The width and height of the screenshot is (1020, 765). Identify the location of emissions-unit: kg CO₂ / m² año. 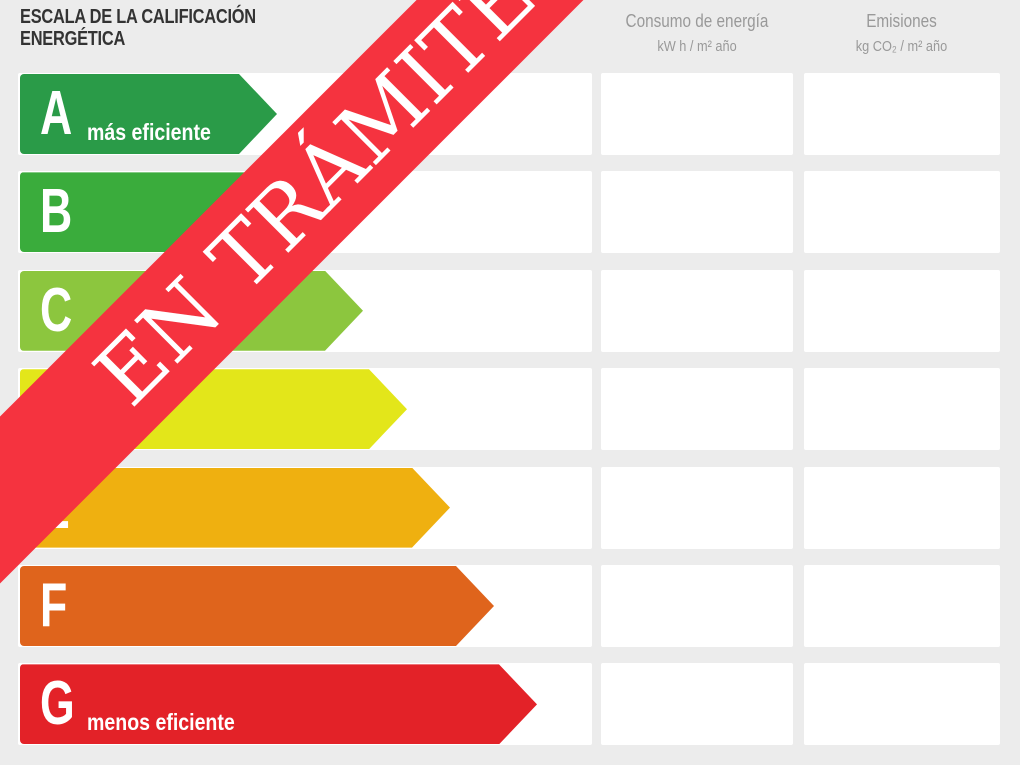
(901, 46).